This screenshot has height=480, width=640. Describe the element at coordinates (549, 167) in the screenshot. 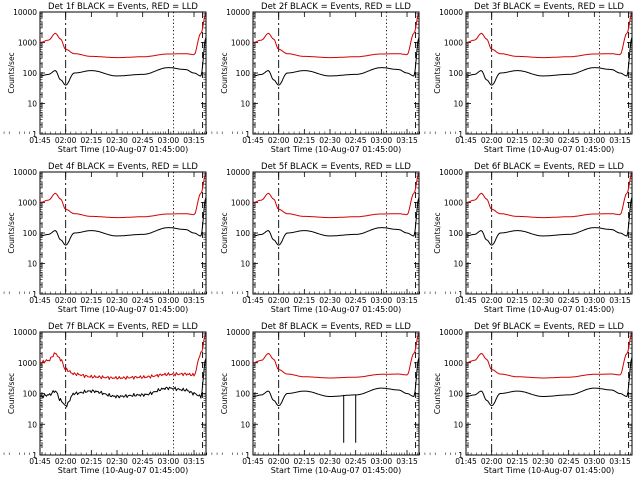

I see `panel-title: Det 6f BLACK = Events, RED = LLD` at that location.